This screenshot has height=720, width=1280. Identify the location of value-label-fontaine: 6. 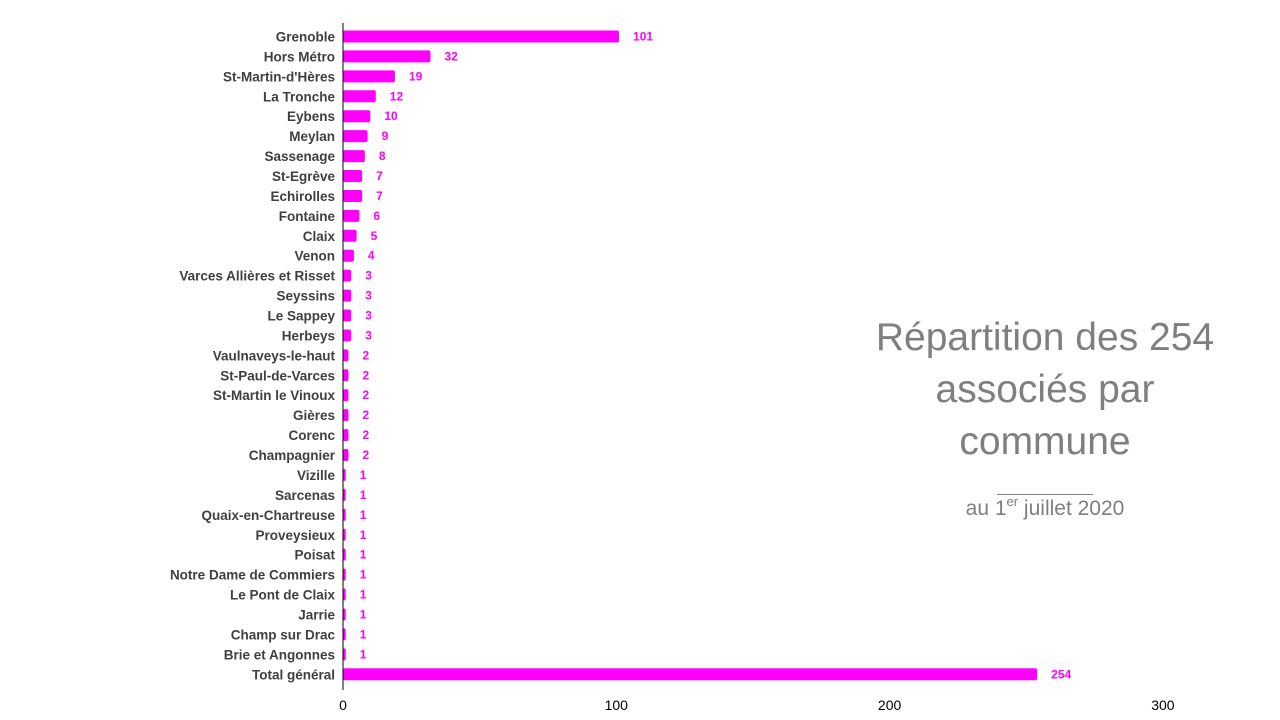
(376, 216).